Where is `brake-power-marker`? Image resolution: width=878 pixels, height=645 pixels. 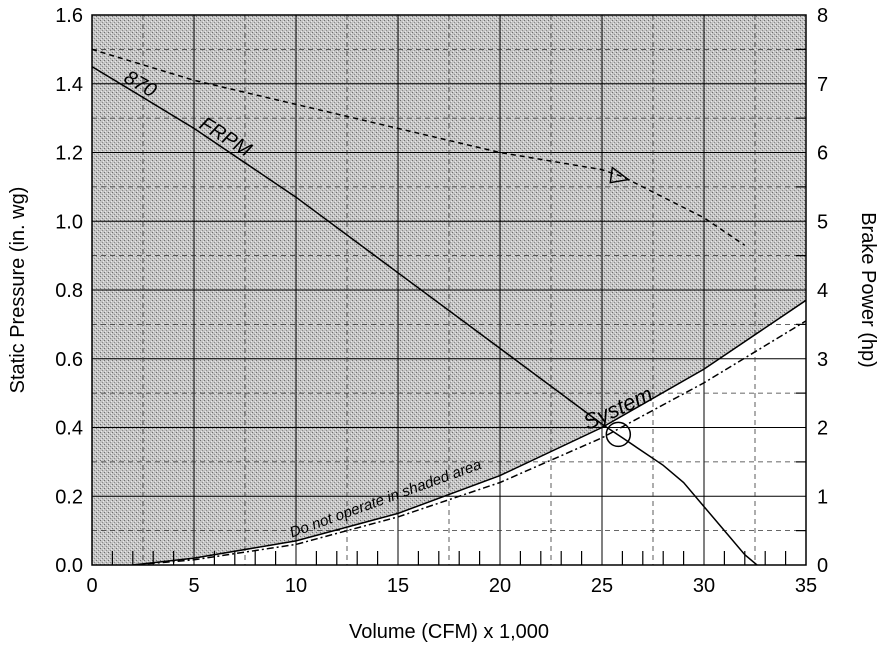
brake-power-marker is located at coordinates (620, 175).